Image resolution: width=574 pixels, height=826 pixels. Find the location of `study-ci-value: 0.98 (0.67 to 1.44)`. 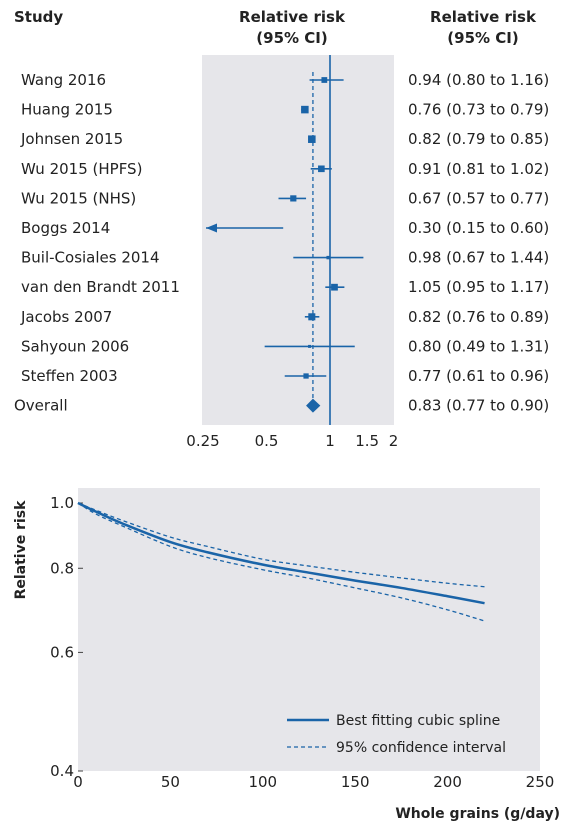

study-ci-value: 0.98 (0.67 to 1.44) is located at coordinates (478, 258).